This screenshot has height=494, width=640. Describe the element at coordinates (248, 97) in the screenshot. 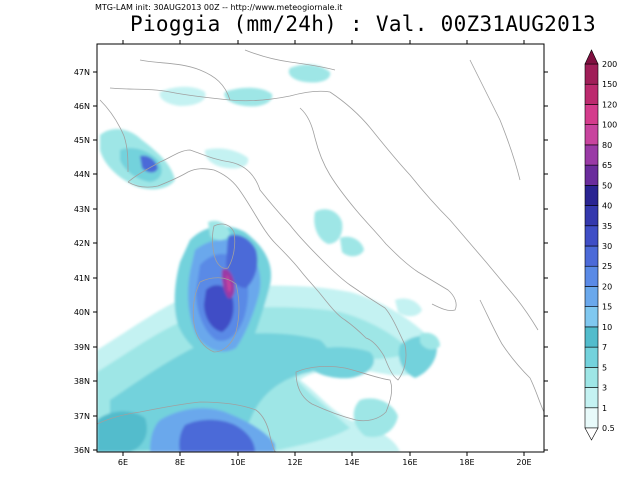

I see `rain-area-alps-central` at that location.